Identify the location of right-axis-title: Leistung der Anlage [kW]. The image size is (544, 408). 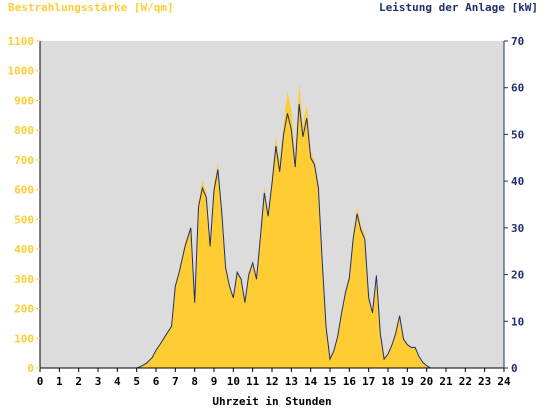
(458, 7).